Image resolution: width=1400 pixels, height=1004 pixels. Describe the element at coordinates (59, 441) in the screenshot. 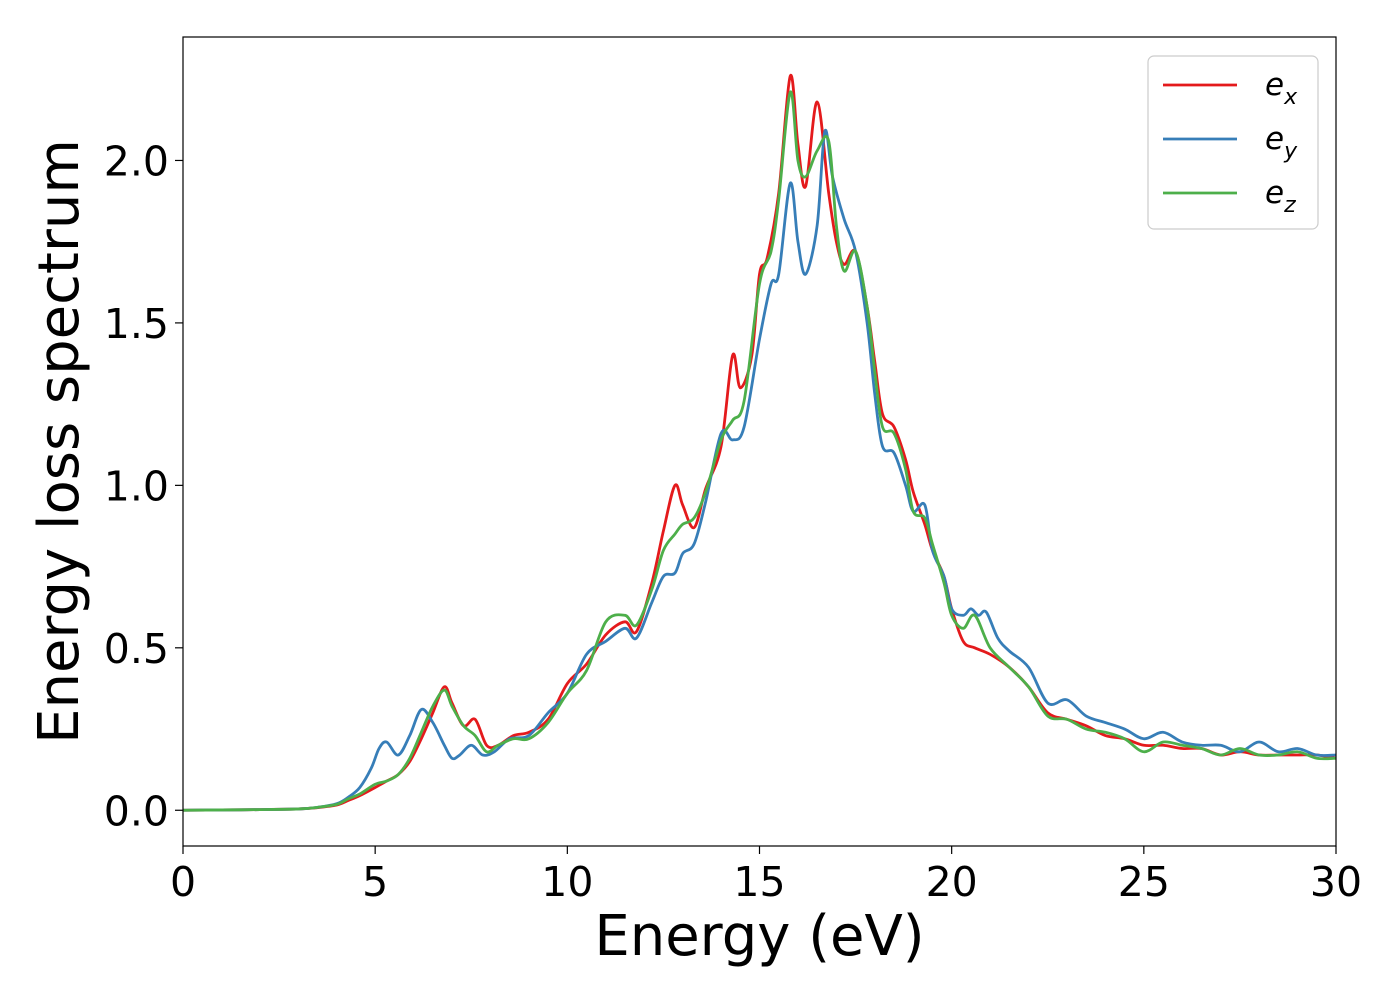

I see `y-axis-label: Energy loss spectrum` at that location.